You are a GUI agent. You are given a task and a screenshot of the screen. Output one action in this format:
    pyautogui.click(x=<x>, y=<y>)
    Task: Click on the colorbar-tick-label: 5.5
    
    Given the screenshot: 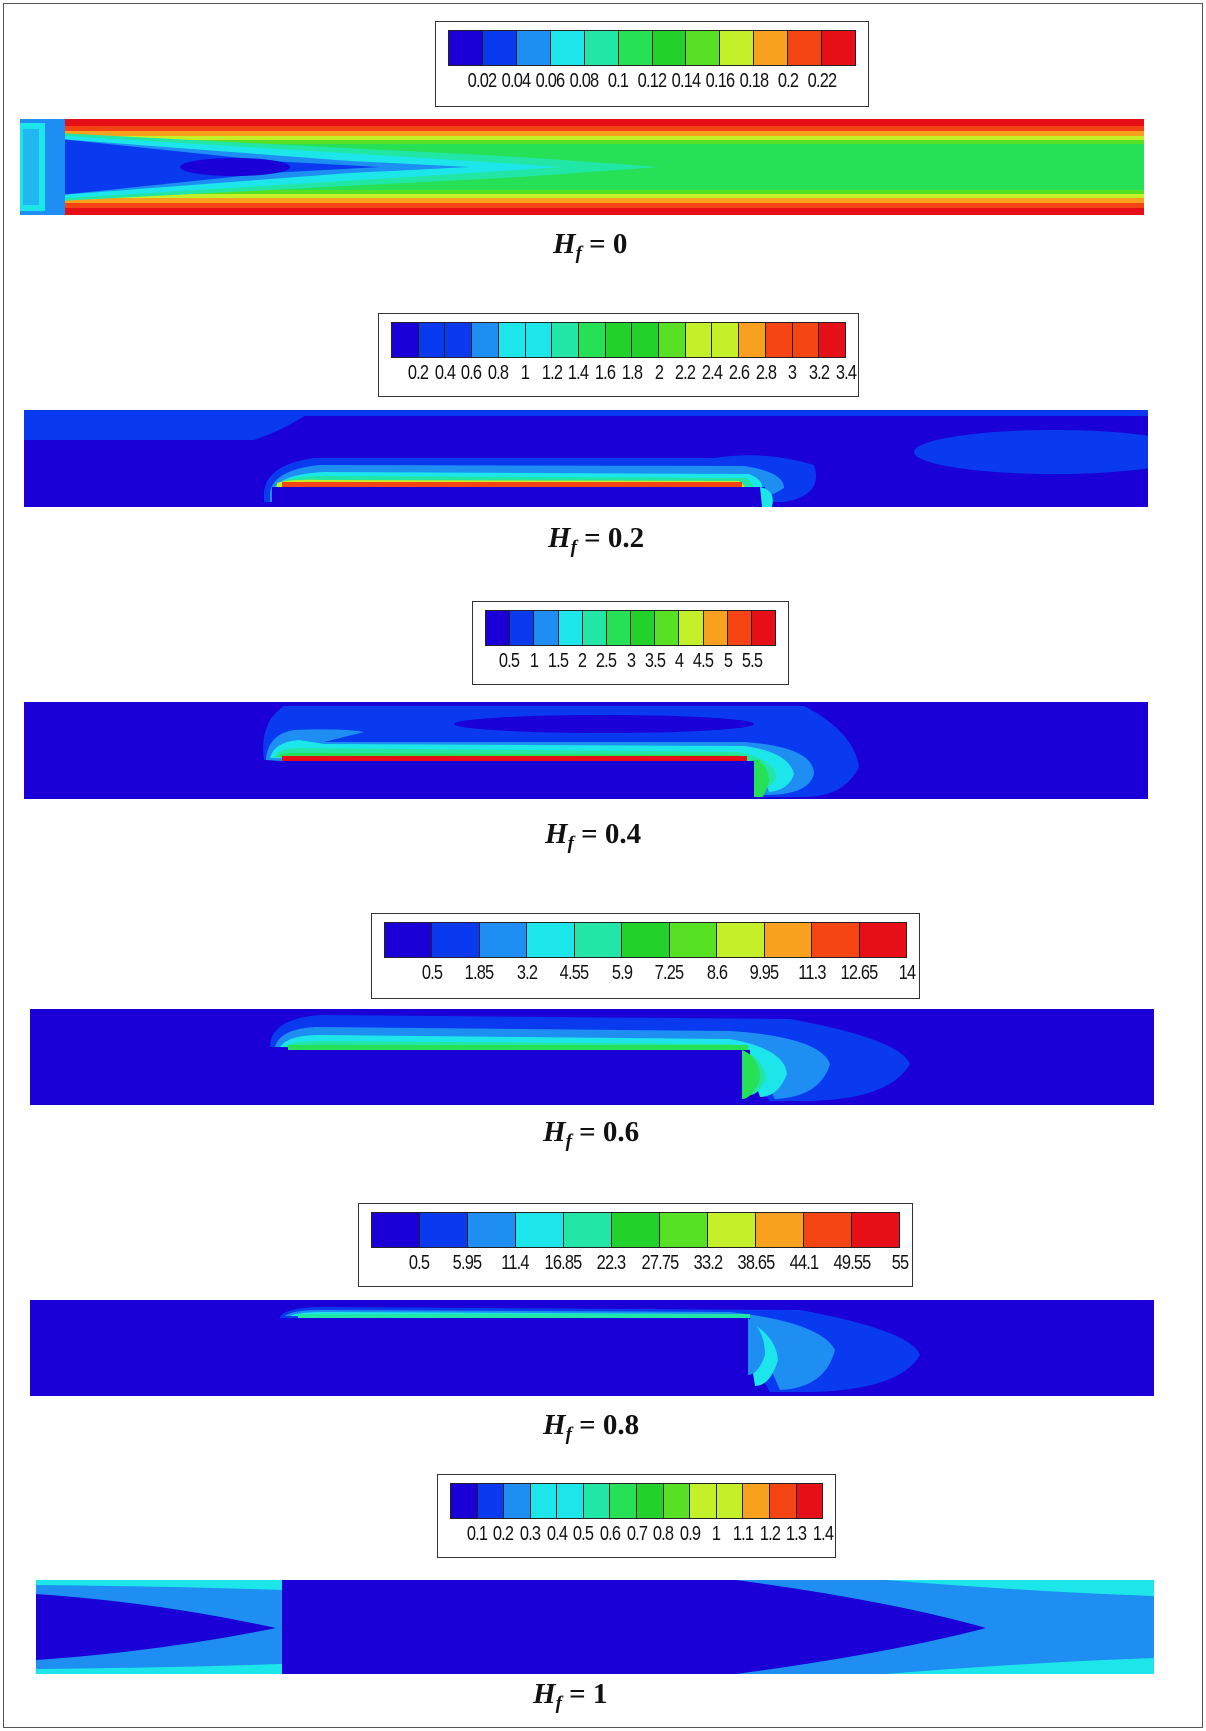 What is the action you would take?
    pyautogui.click(x=752, y=661)
    